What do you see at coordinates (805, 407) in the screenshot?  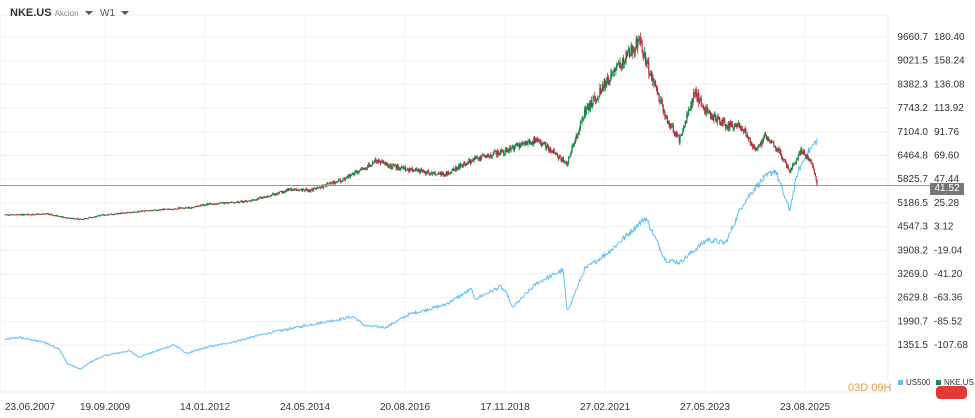 I see `x-axis-tick-label: 23.08.2025` at bounding box center [805, 407].